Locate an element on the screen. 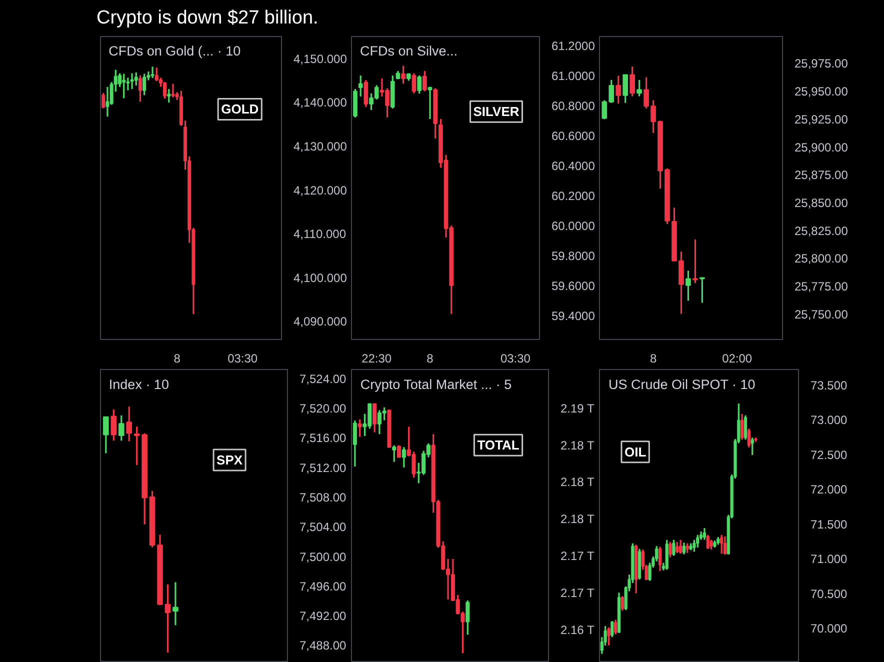 The height and width of the screenshot is (662, 884). y-tick-label: 7,512.00 is located at coordinates (323, 467).